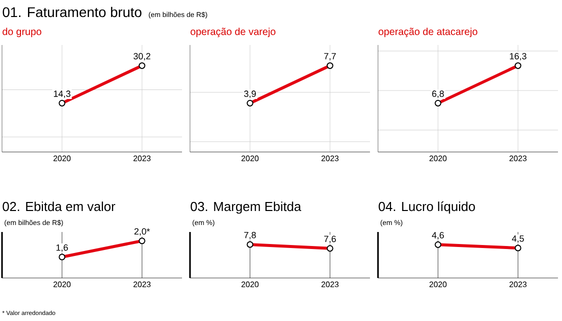 The image size is (562, 321). Describe the element at coordinates (438, 236) in the screenshot. I see `data-label: 4,6` at that location.